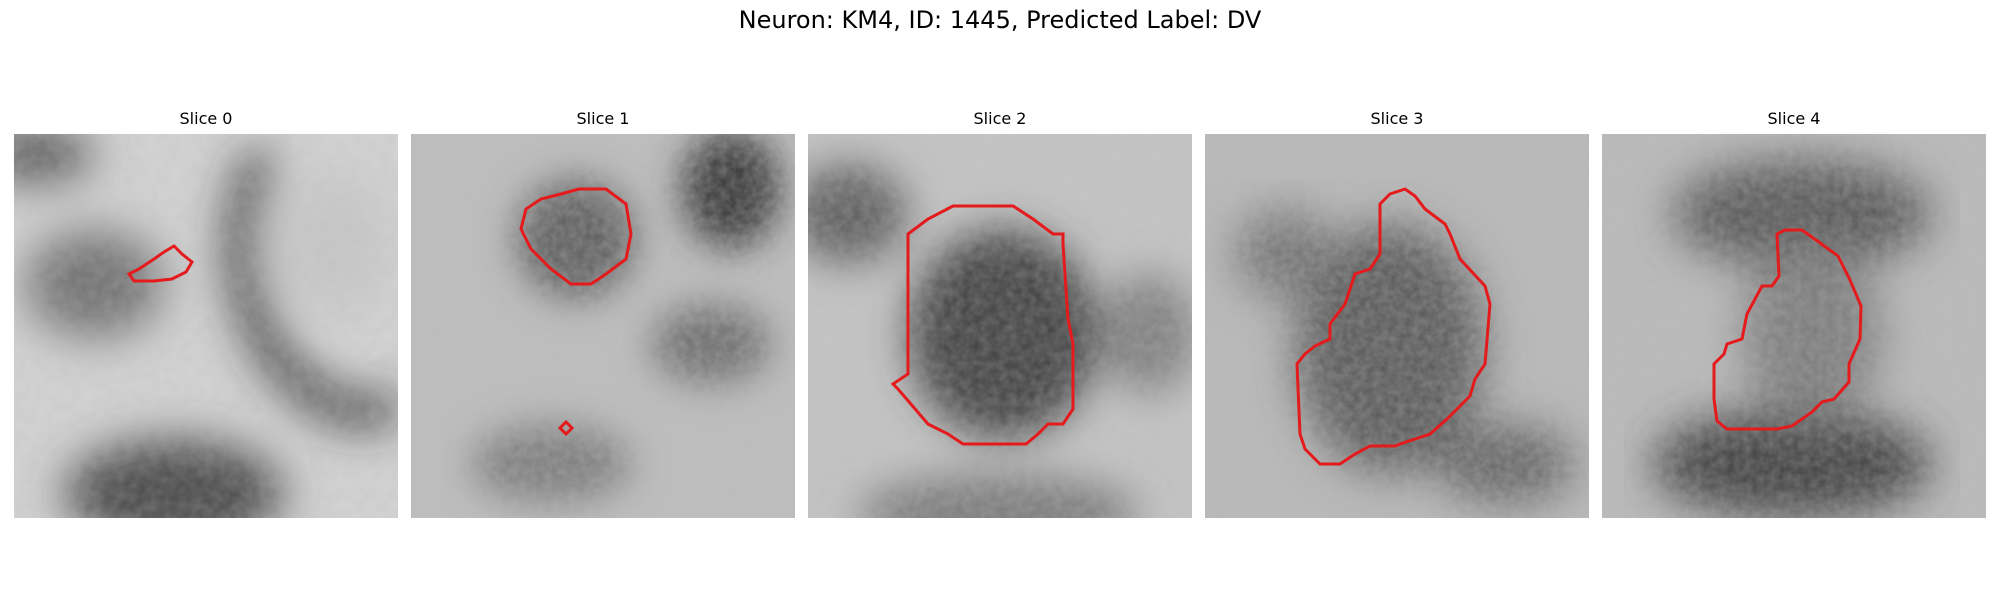  What do you see at coordinates (603, 118) in the screenshot?
I see `slice-title-1: Slice 1` at bounding box center [603, 118].